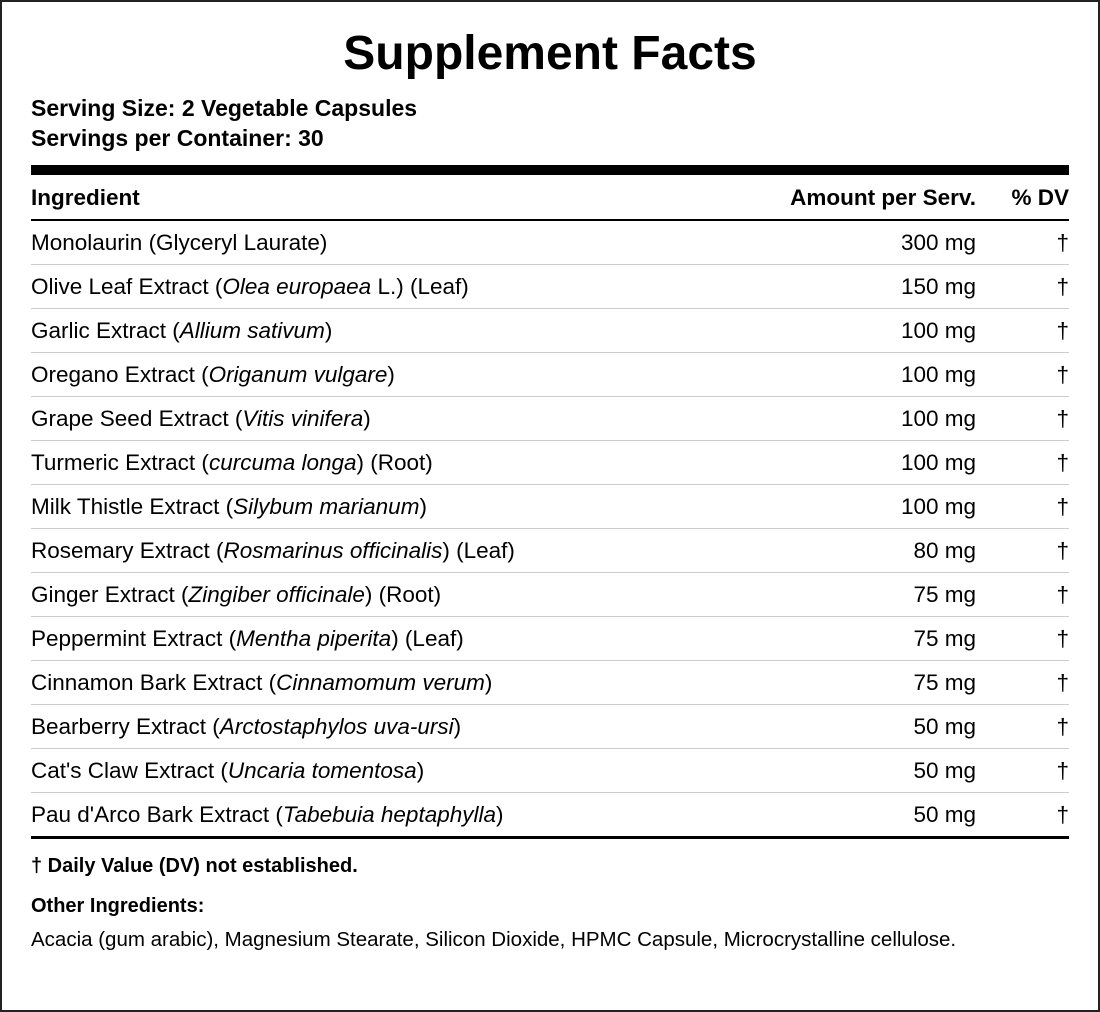 This screenshot has width=1100, height=1012. Describe the element at coordinates (420, 286) in the screenshot. I see `ingredient-text: L.) (Leaf)` at that location.